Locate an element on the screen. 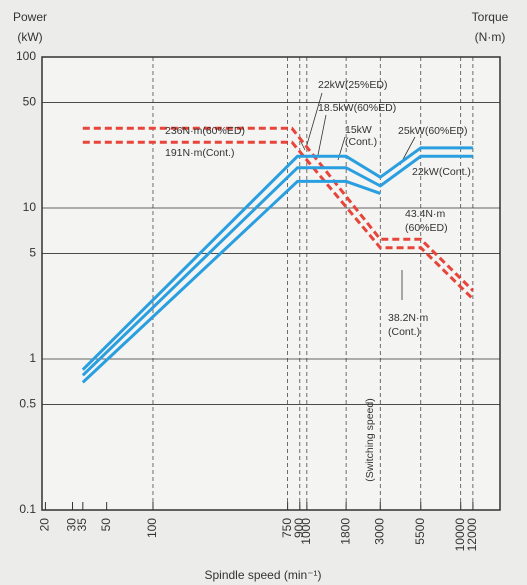 Image resolution: width=527 pixels, height=585 pixels. y-tick-label: 0.1 is located at coordinates (27, 509).